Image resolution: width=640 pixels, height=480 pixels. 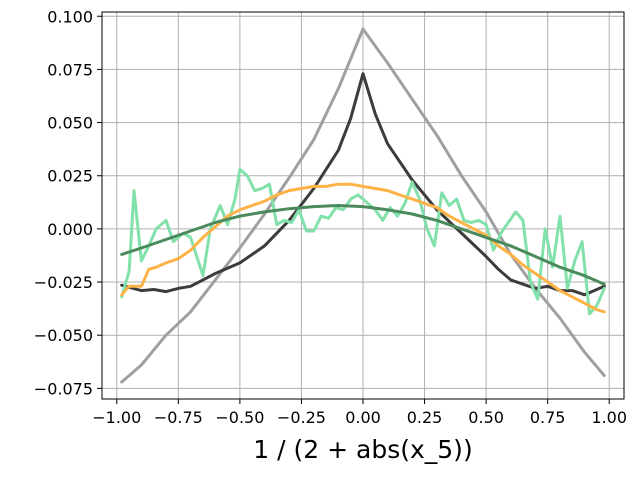 What do you see at coordinates (116, 417) in the screenshot?
I see `x-tick-label: −1.00` at bounding box center [116, 417].